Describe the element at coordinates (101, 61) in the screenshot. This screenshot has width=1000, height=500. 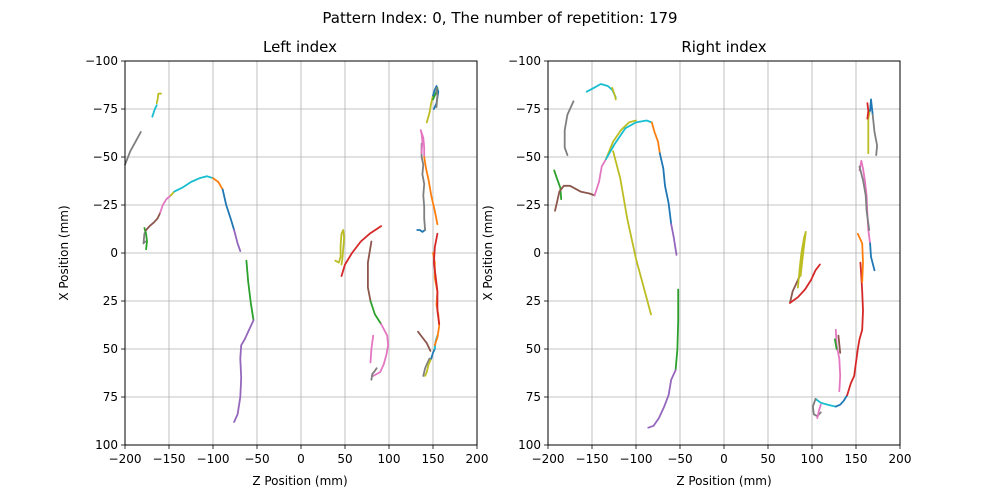
I see `left-y-tick-label: −100` at that location.